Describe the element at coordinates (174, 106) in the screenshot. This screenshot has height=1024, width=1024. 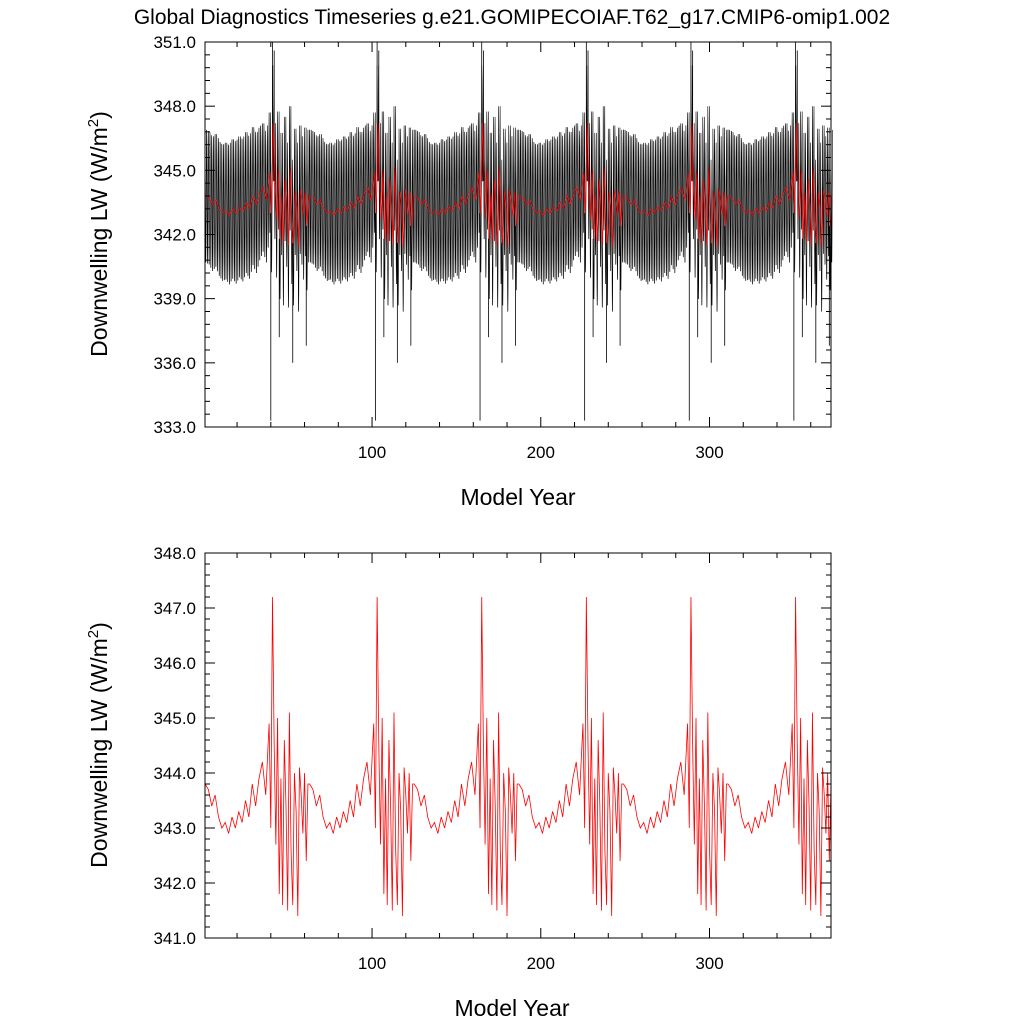
I see `top-y-tick-label: 348.0` at that location.